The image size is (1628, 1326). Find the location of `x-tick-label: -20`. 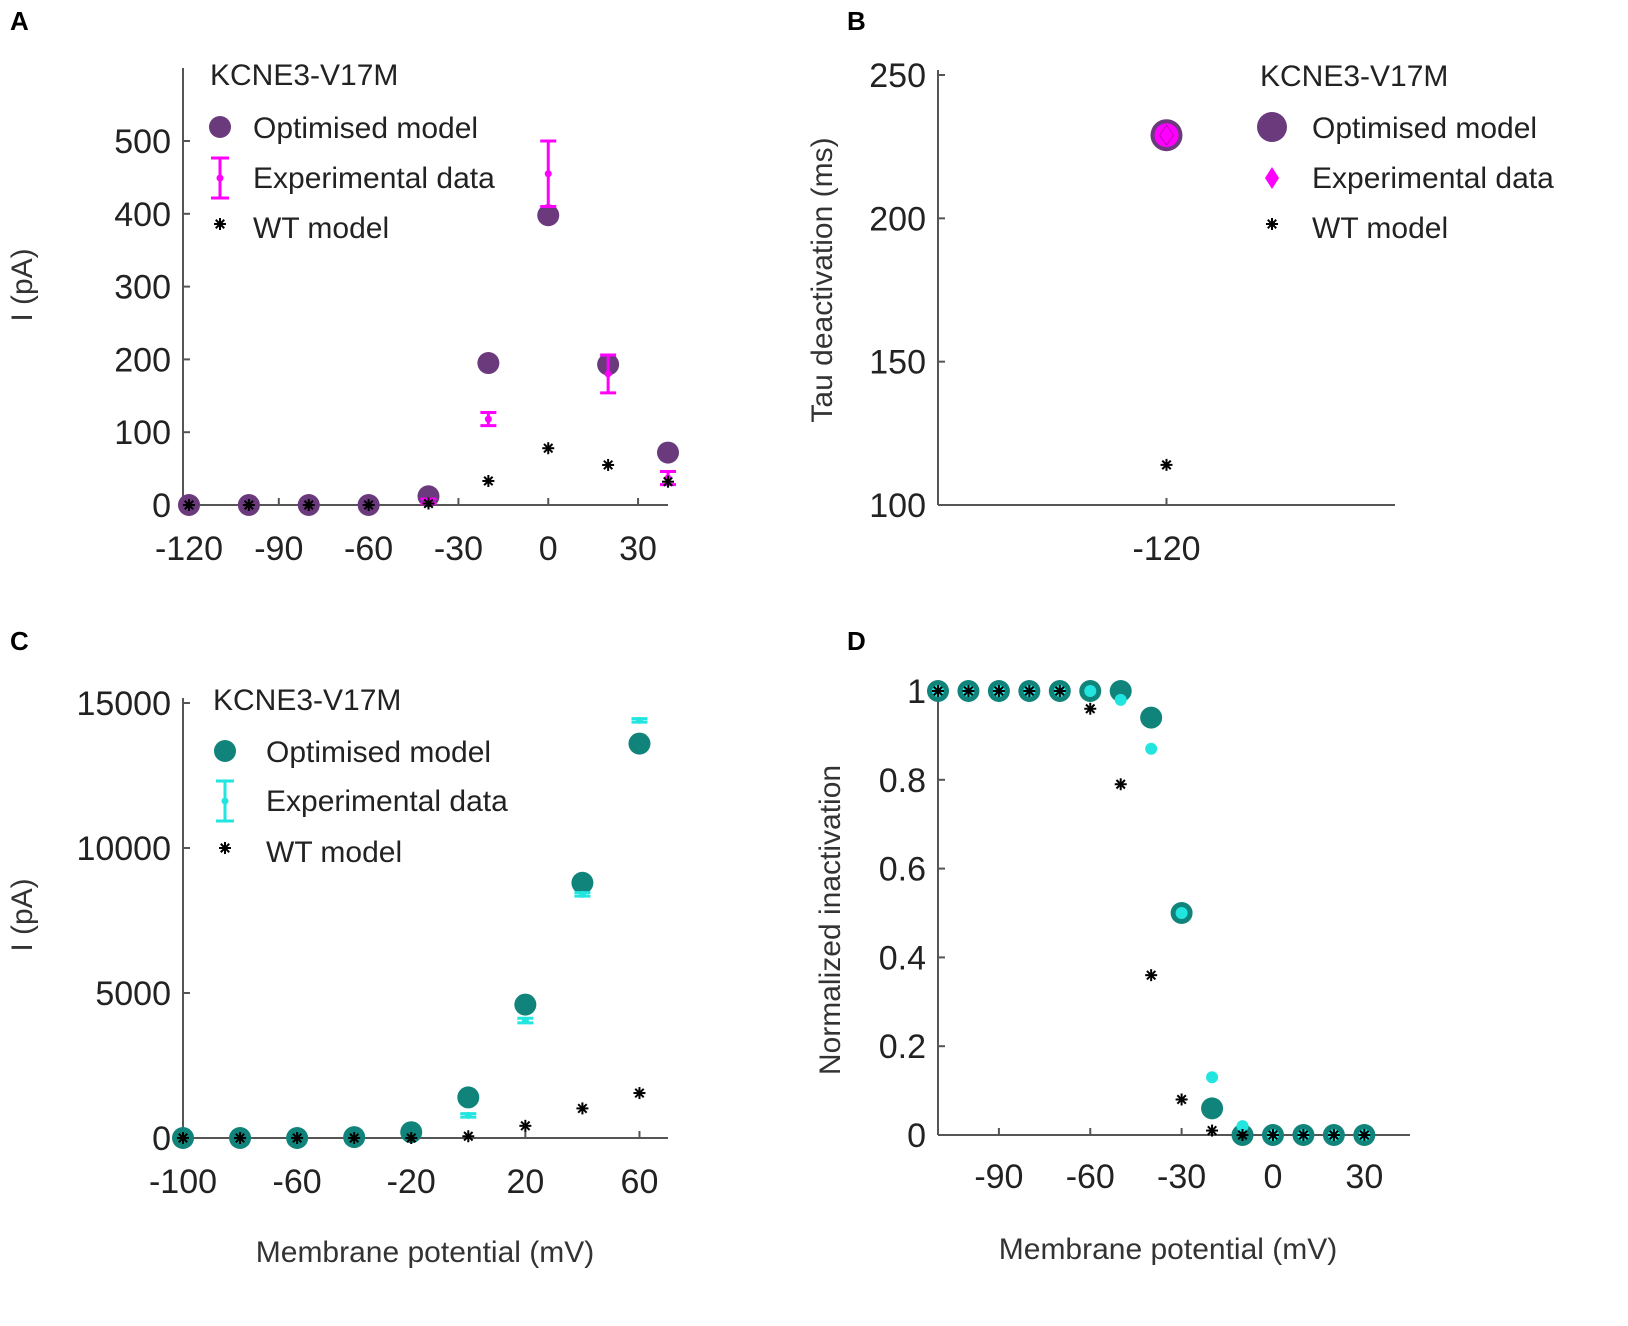

x-tick-label: -20 is located at coordinates (411, 1182).